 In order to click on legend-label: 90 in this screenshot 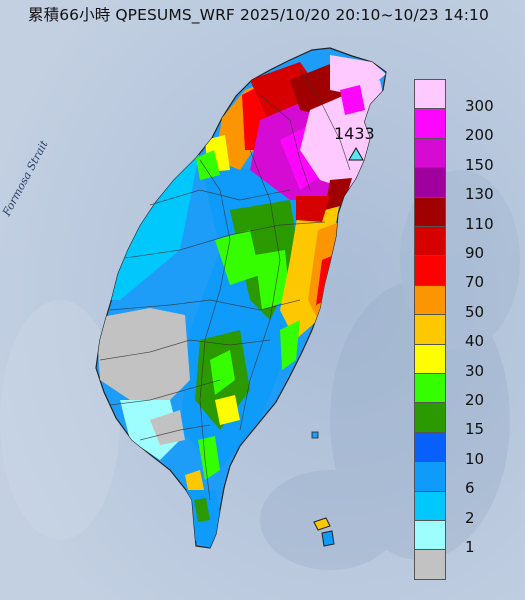, I will do `click(475, 253)`.